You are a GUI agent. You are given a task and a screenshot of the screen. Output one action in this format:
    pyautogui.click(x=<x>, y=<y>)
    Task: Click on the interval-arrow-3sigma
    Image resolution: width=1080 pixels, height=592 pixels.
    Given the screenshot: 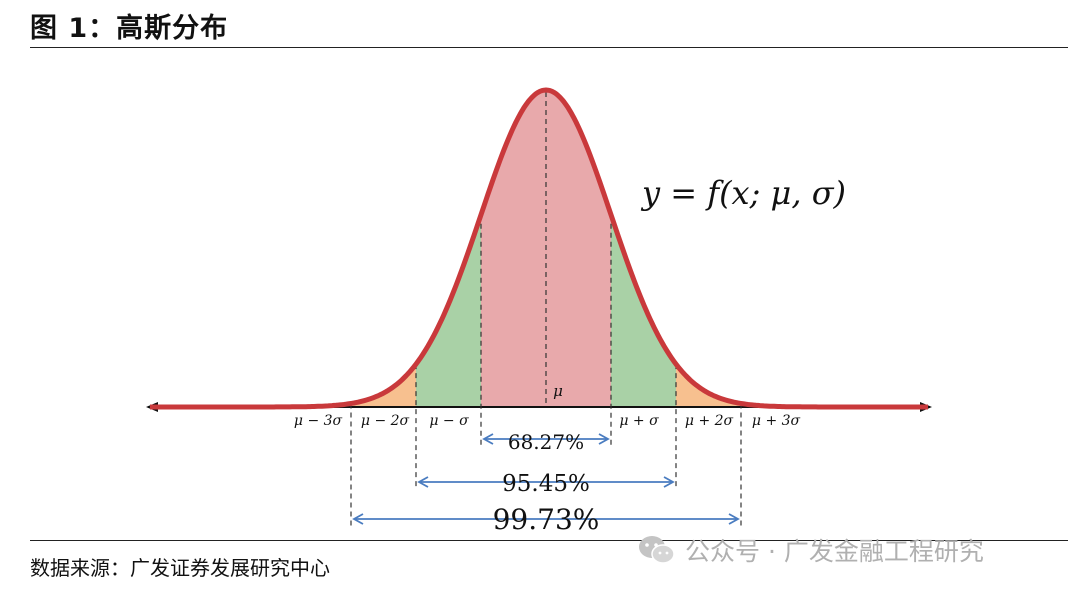 What is the action you would take?
    pyautogui.click(x=546, y=519)
    